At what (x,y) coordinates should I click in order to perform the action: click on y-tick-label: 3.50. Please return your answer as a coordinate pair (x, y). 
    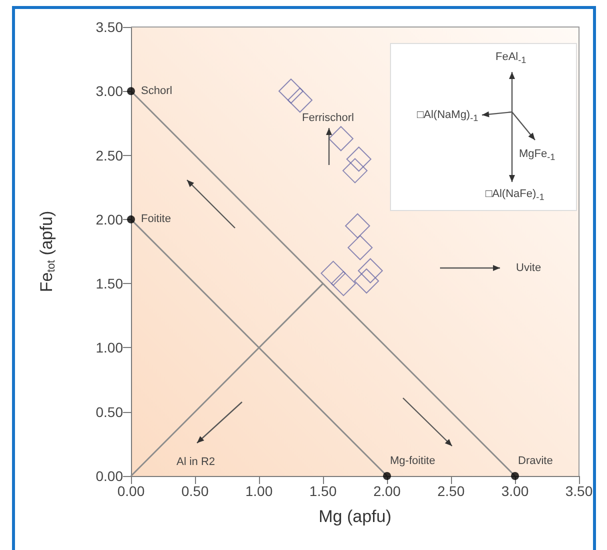
    Looking at the image, I should click on (110, 27).